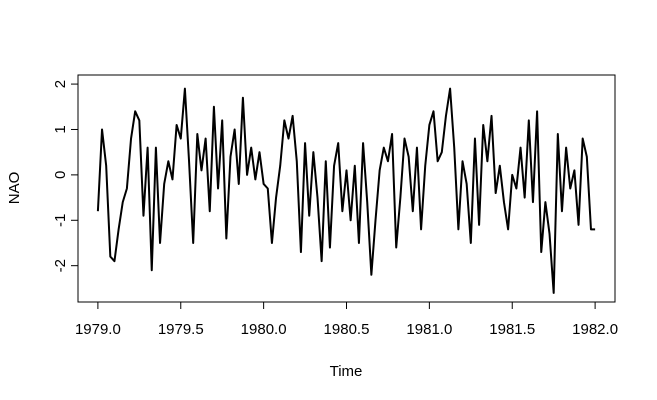 This screenshot has height=400, width=657. Describe the element at coordinates (429, 329) in the screenshot. I see `x-tick-label: 1981.0` at that location.